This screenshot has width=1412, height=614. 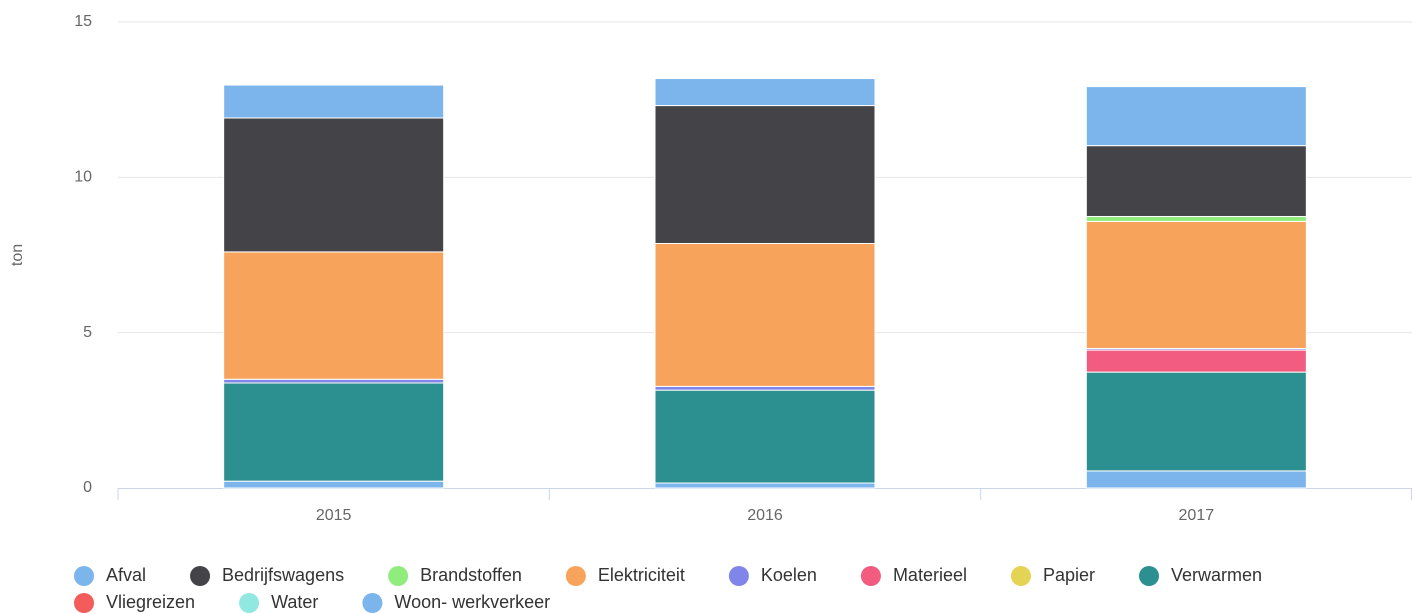 What do you see at coordinates (83, 177) in the screenshot?
I see `y-tick-label: 10` at bounding box center [83, 177].